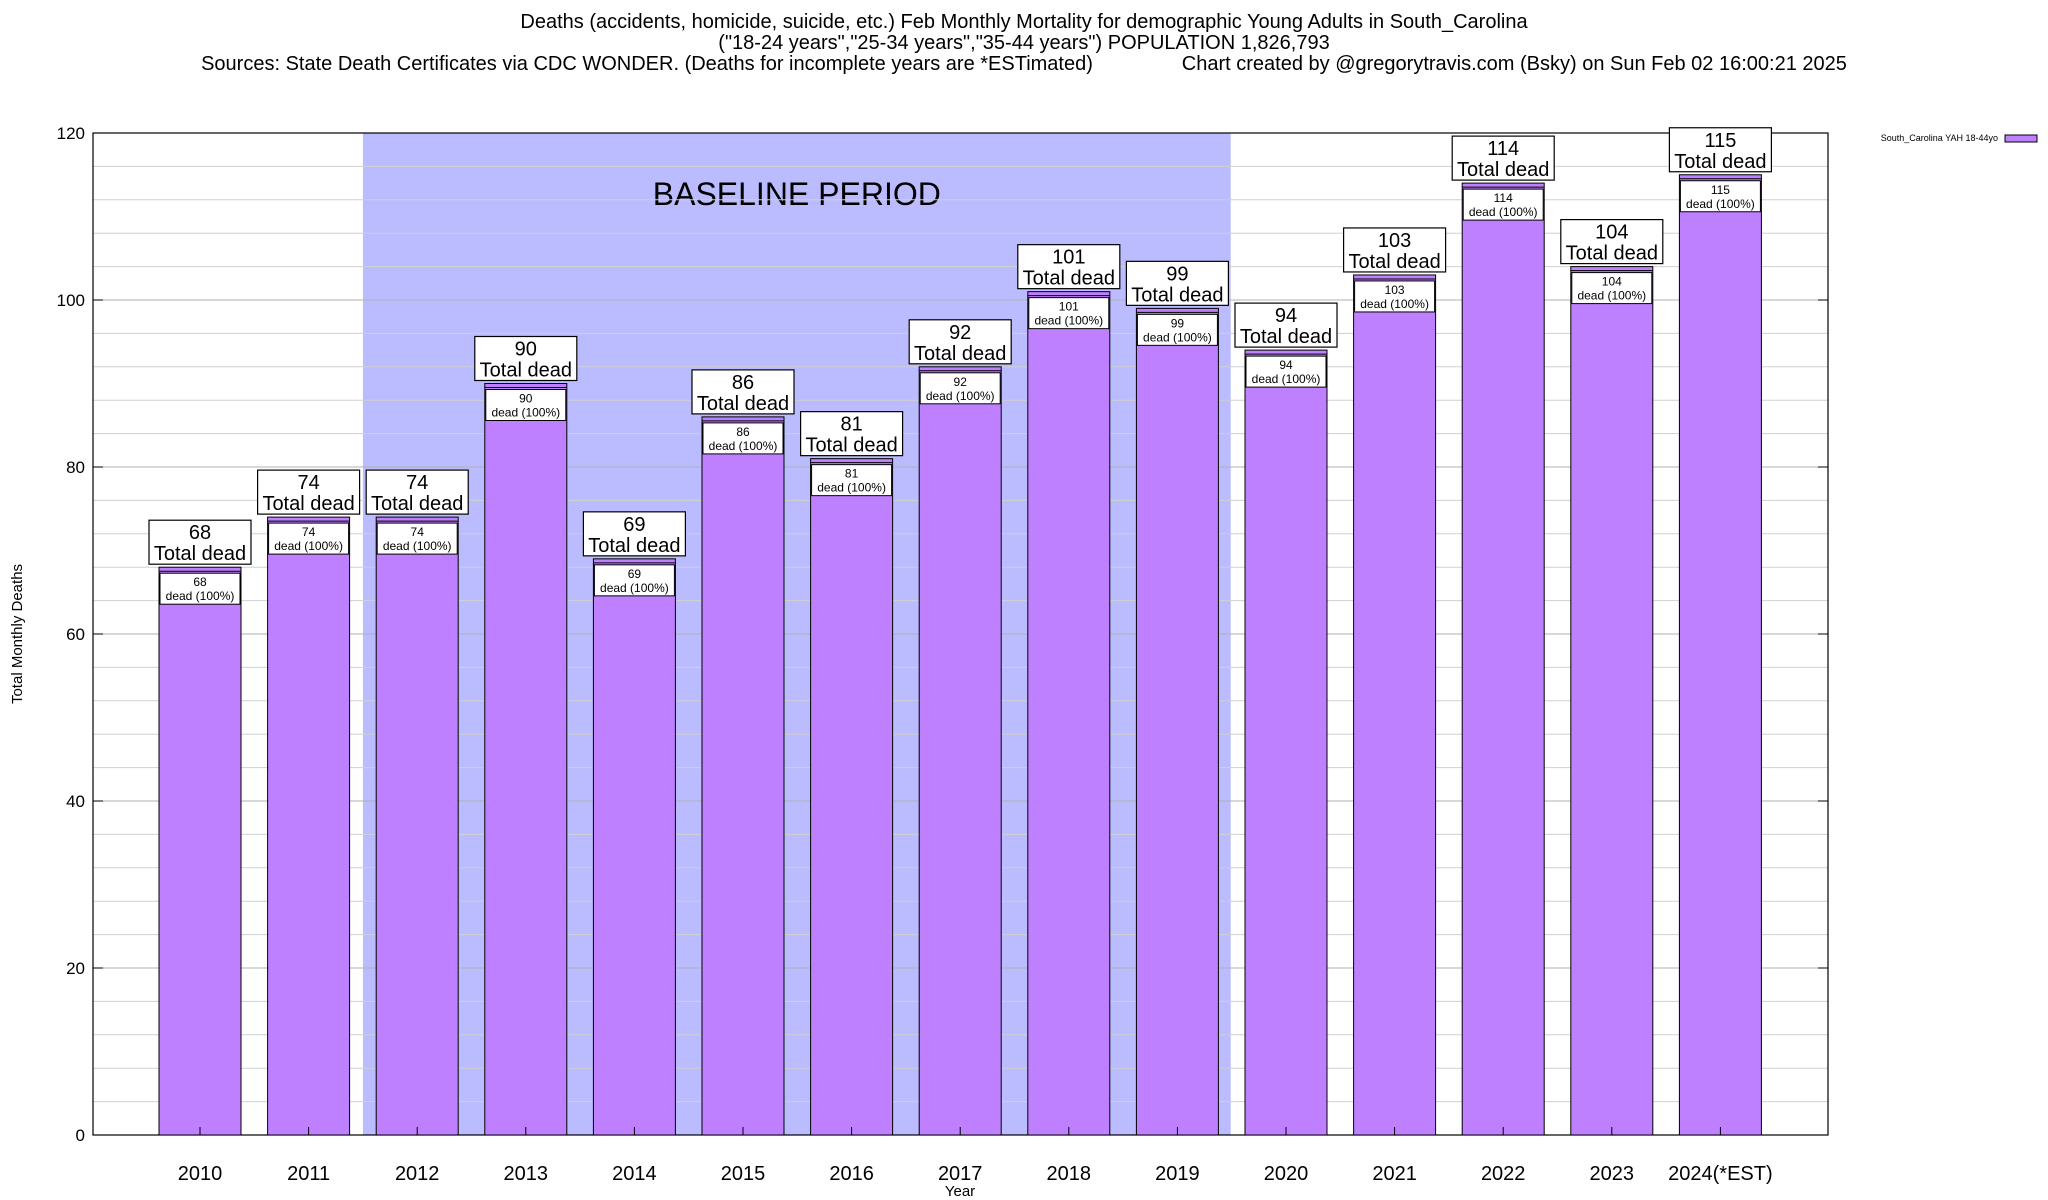 The height and width of the screenshot is (1200, 2048). Describe the element at coordinates (851, 425) in the screenshot. I see `bar-total-value: 81` at that location.